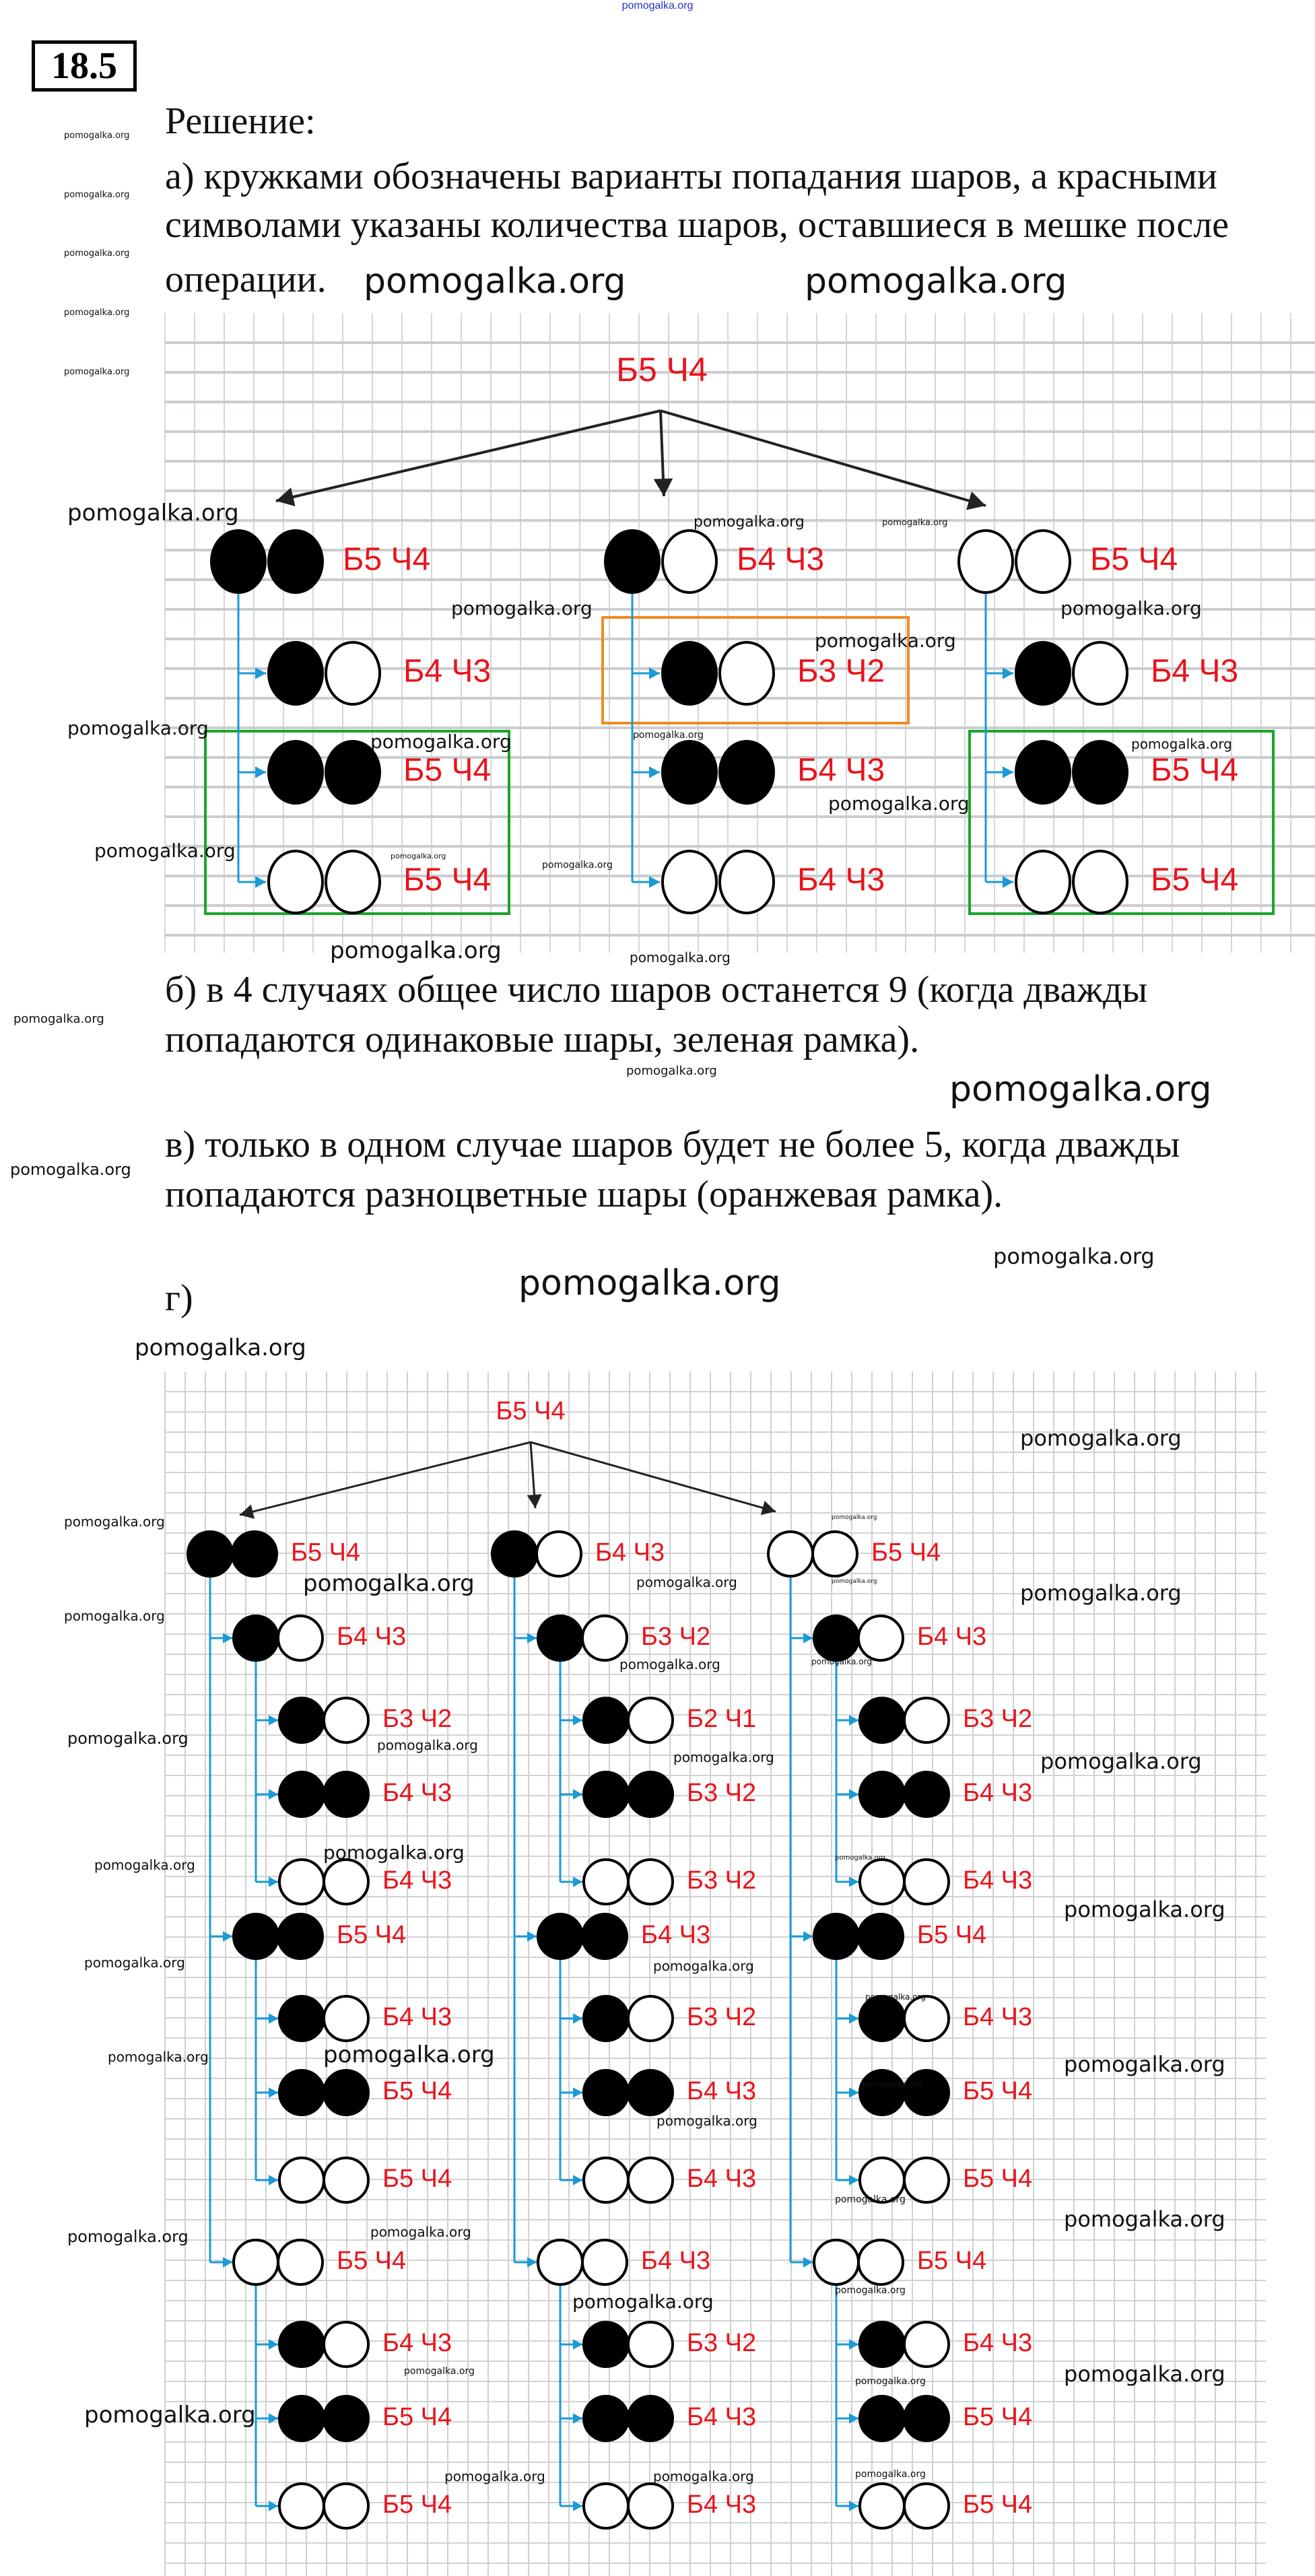  I want to click on green-frame, so click(1121, 822).